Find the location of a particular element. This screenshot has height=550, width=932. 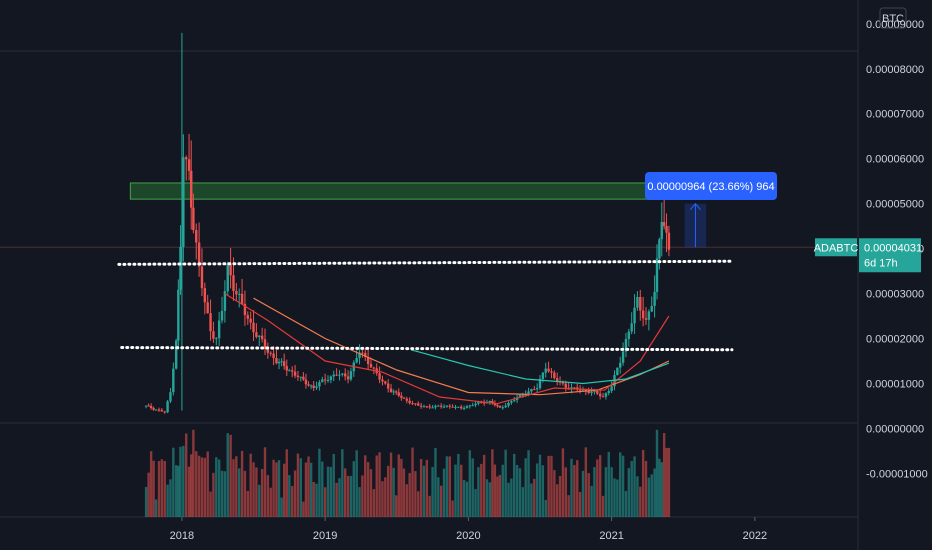

measure-arrowhead is located at coordinates (695, 206).